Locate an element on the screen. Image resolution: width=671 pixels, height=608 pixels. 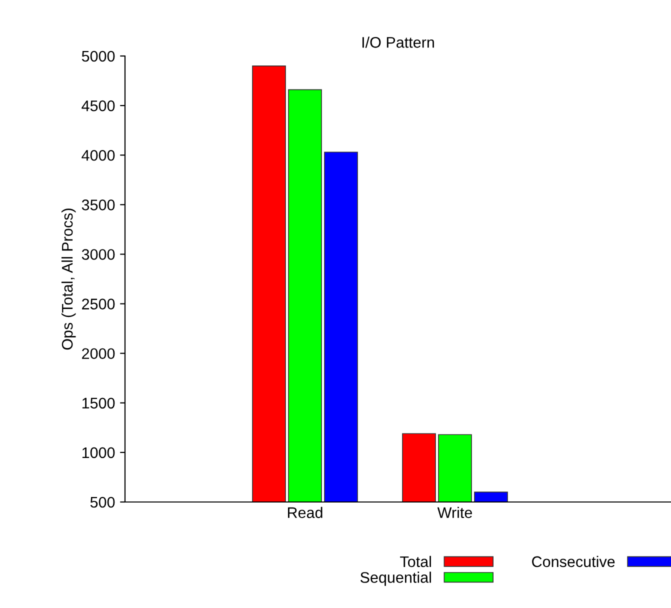
y-axis-title: Ops (Total, All Procs) is located at coordinates (68, 279).